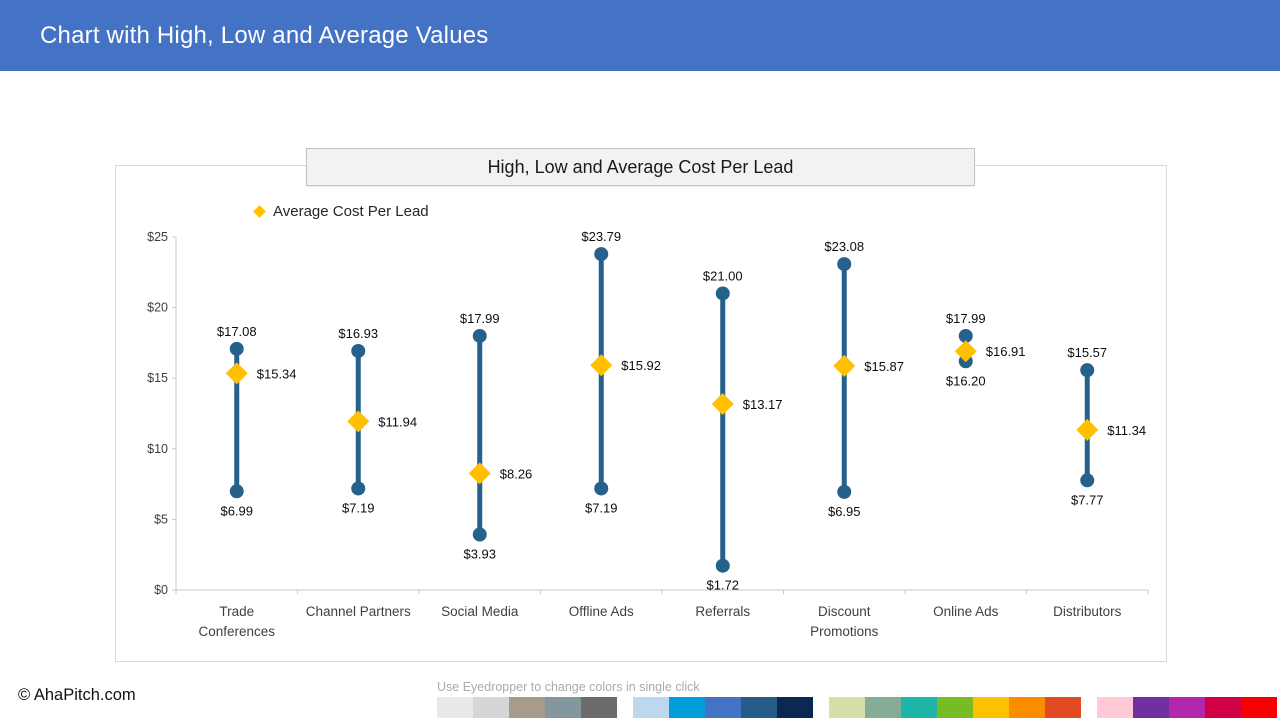  I want to click on high-value-label: $23.79, so click(601, 236).